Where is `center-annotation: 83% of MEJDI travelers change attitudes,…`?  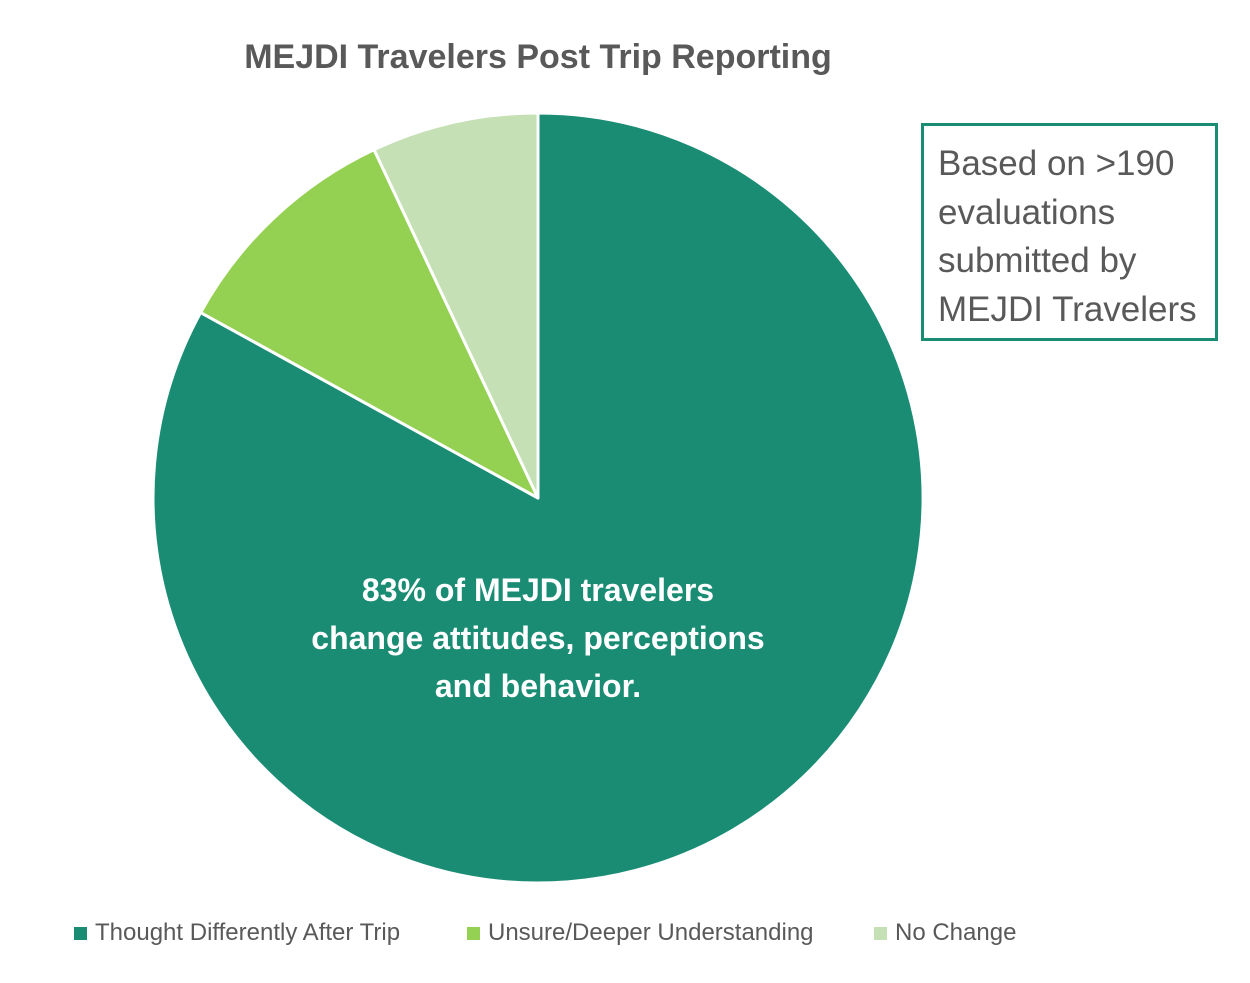
center-annotation: 83% of MEJDI travelers change attitudes,… is located at coordinates (538, 638).